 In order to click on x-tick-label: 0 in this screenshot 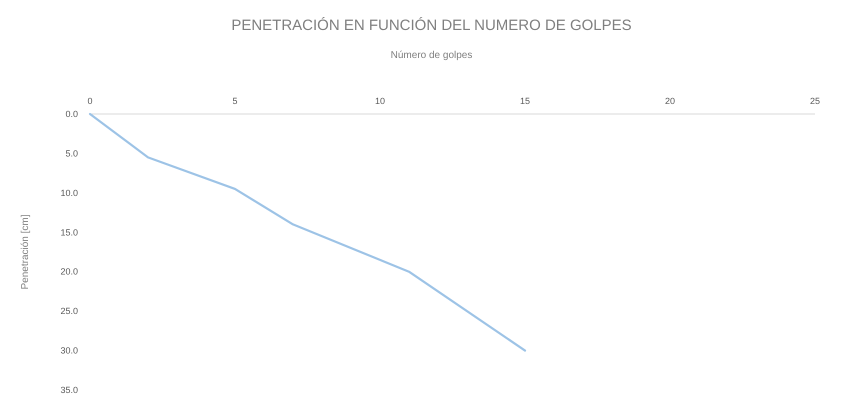, I will do `click(90, 101)`.